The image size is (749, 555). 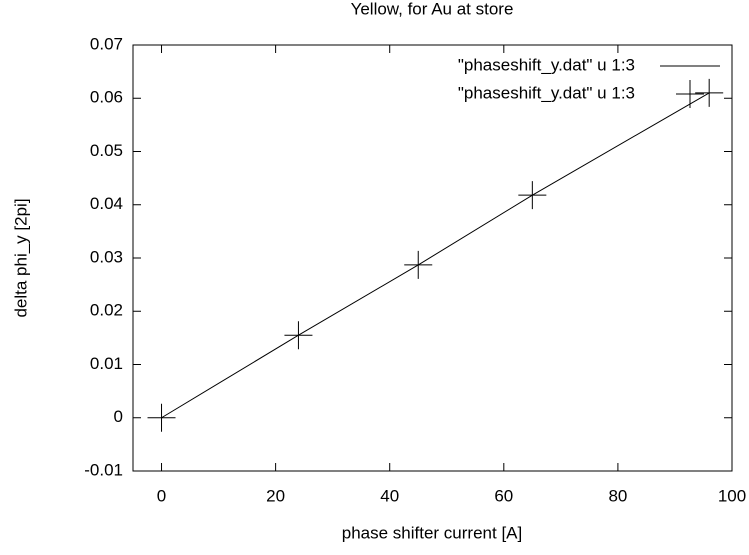 What do you see at coordinates (106, 43) in the screenshot?
I see `y-tick-label: 0.07` at bounding box center [106, 43].